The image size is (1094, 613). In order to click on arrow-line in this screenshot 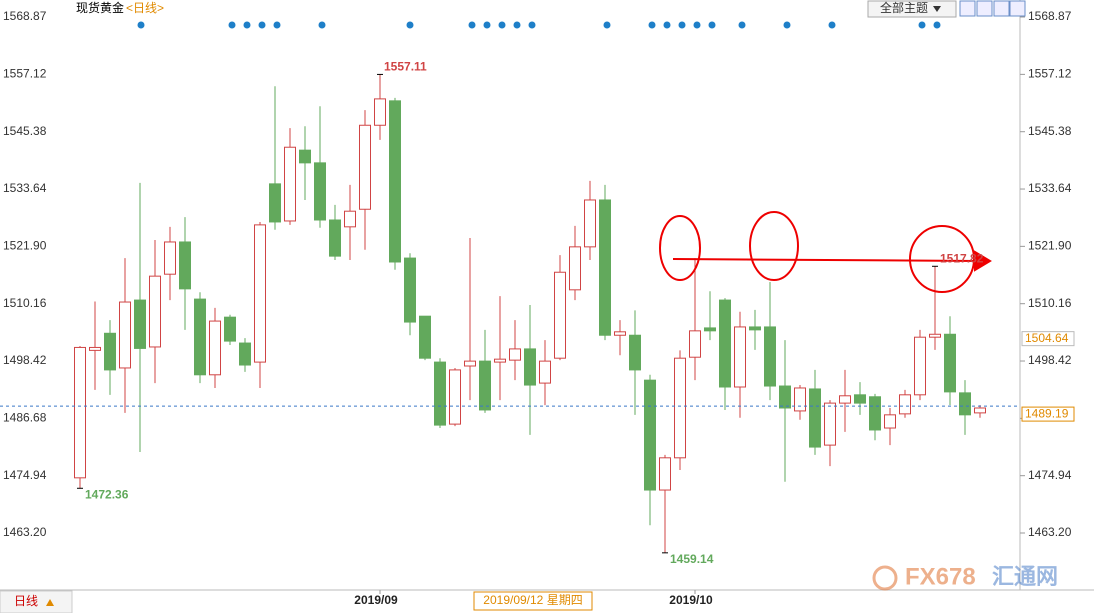, I will do `click(825, 260)`.